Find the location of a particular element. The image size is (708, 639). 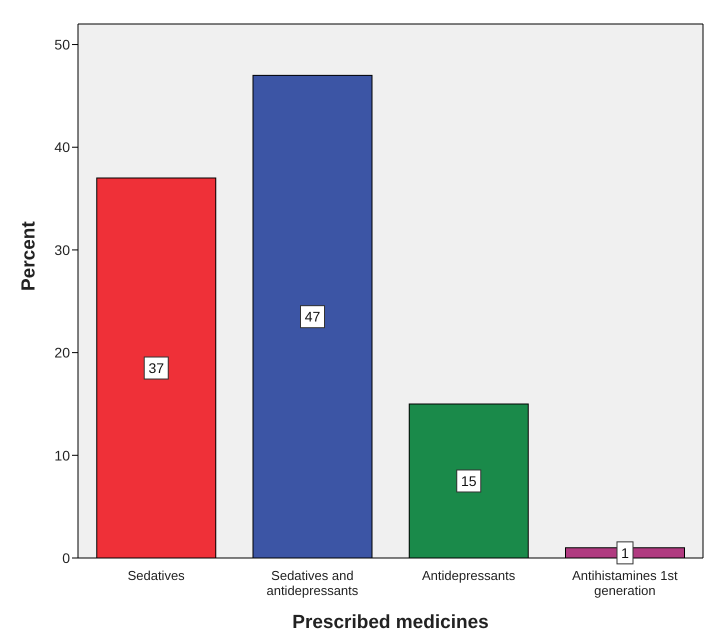

data-label: 15 is located at coordinates (468, 480).